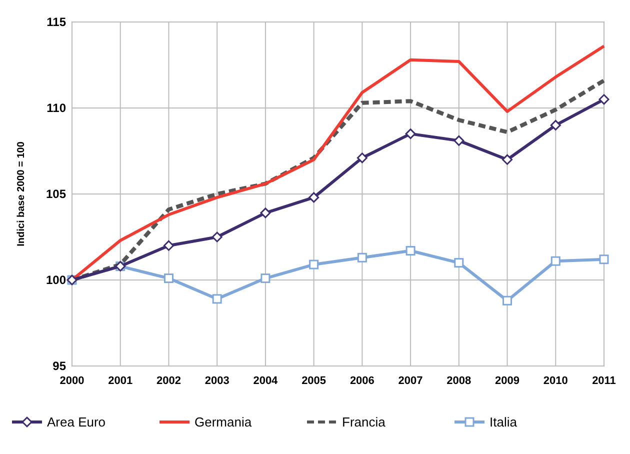 The height and width of the screenshot is (454, 630). What do you see at coordinates (604, 381) in the screenshot?
I see `x-tick-label: 2011` at bounding box center [604, 381].